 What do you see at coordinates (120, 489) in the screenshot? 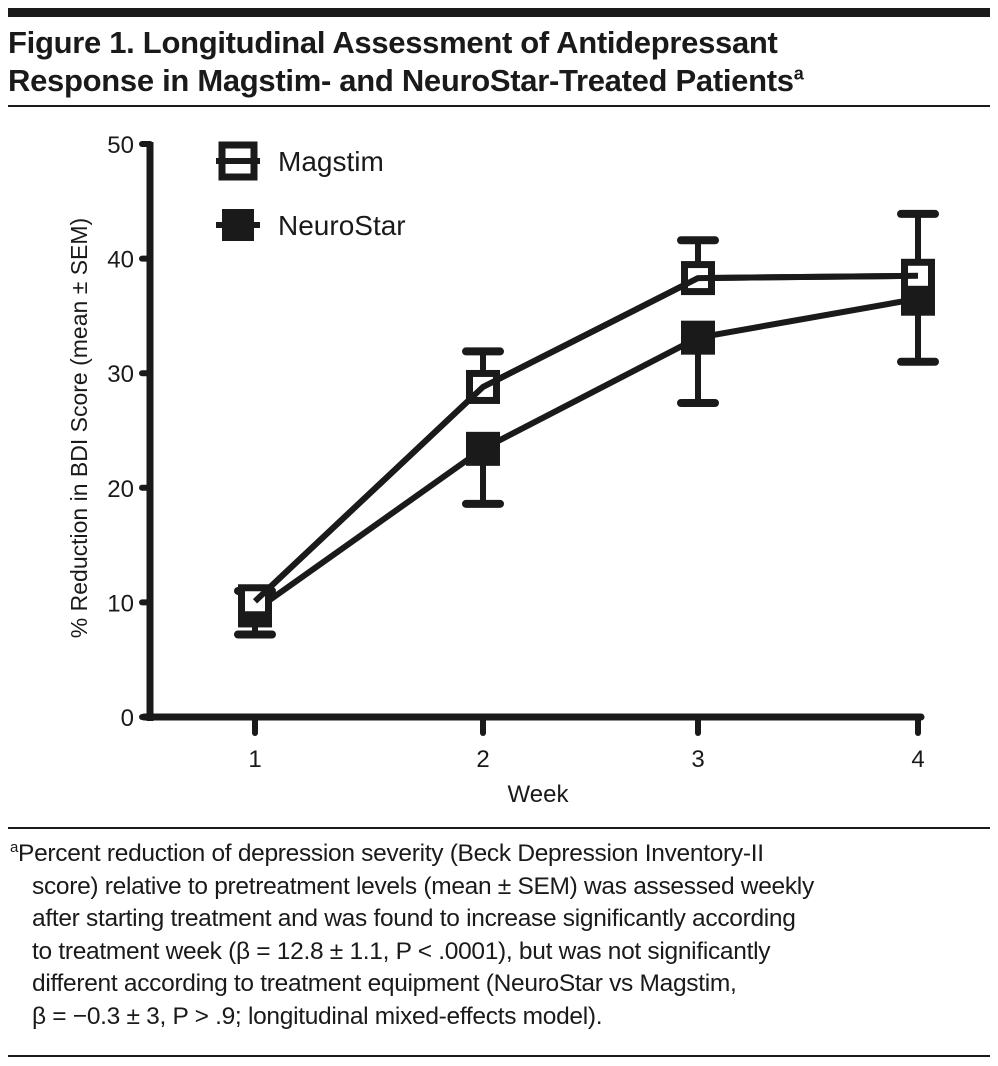
I see `y-tick-label: 20` at bounding box center [120, 489].